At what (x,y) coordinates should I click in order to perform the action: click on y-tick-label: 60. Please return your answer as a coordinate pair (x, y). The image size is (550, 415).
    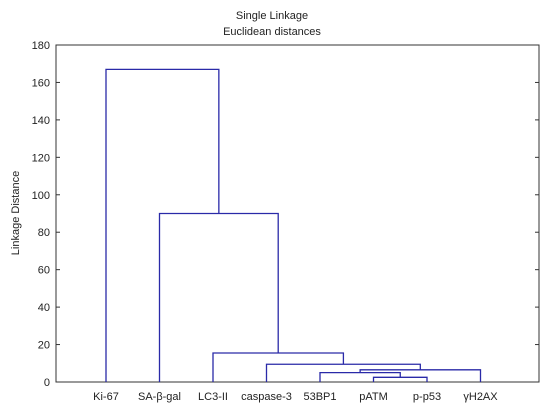
    Looking at the image, I should click on (44, 271).